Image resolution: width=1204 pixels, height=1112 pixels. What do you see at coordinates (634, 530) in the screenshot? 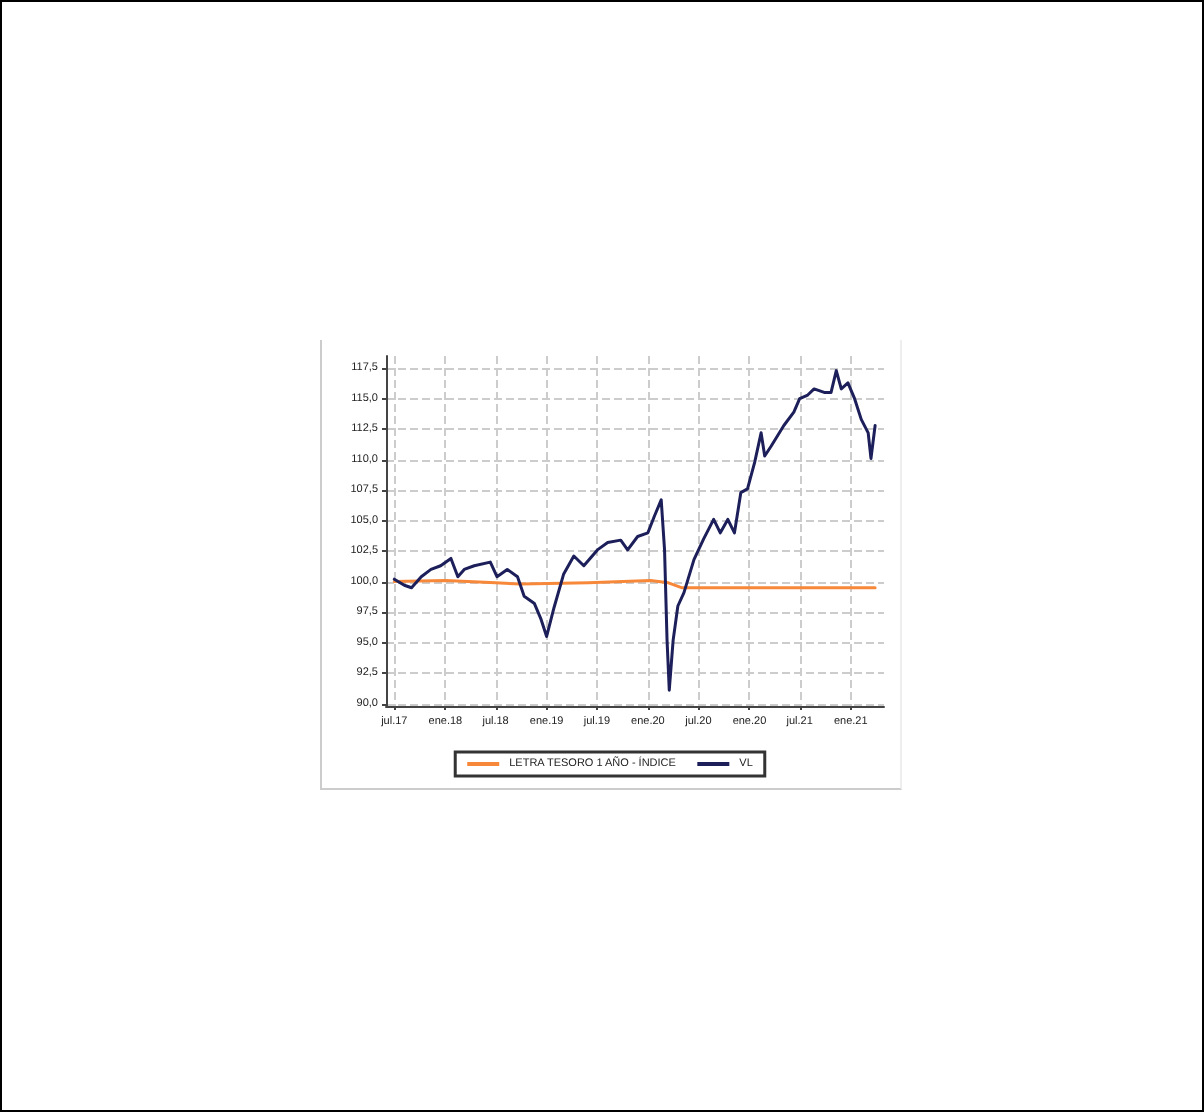
I see `line-series` at bounding box center [634, 530].